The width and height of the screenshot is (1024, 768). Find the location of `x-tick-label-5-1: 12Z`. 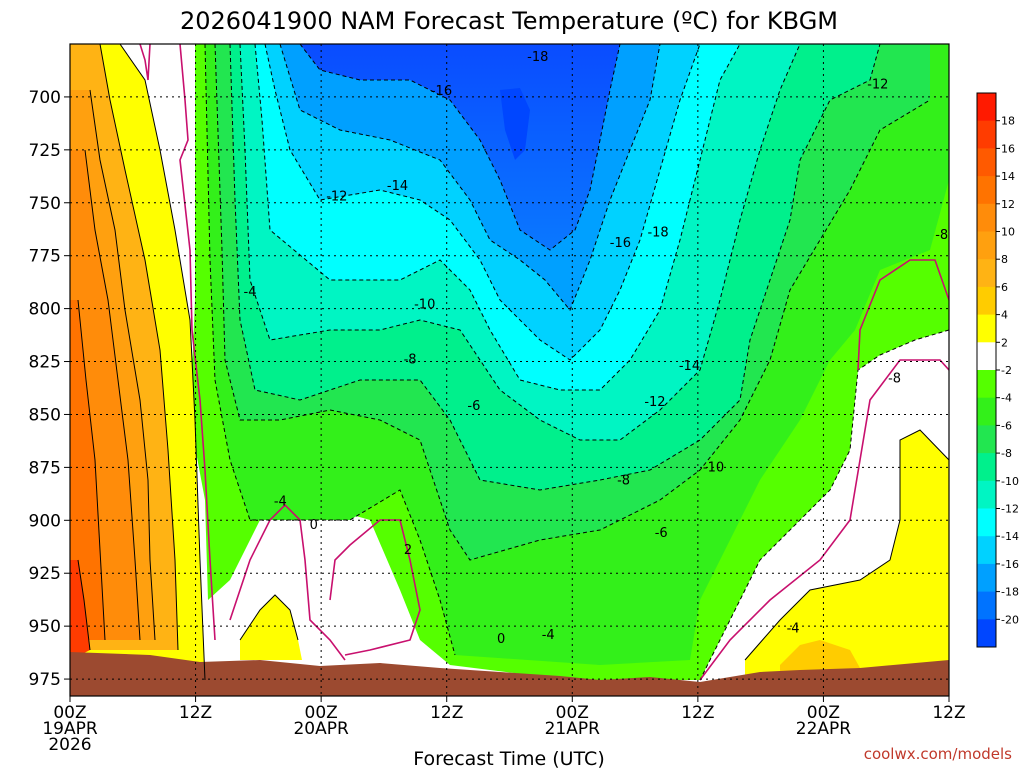

x-tick-label-5-1: 12Z is located at coordinates (697, 713).